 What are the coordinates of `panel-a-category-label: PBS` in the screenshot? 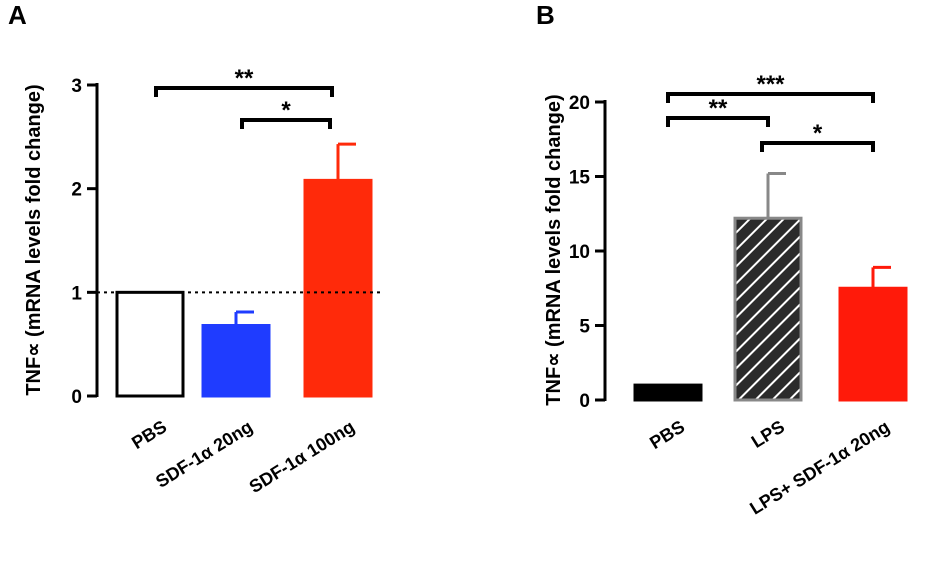 It's located at (149, 434).